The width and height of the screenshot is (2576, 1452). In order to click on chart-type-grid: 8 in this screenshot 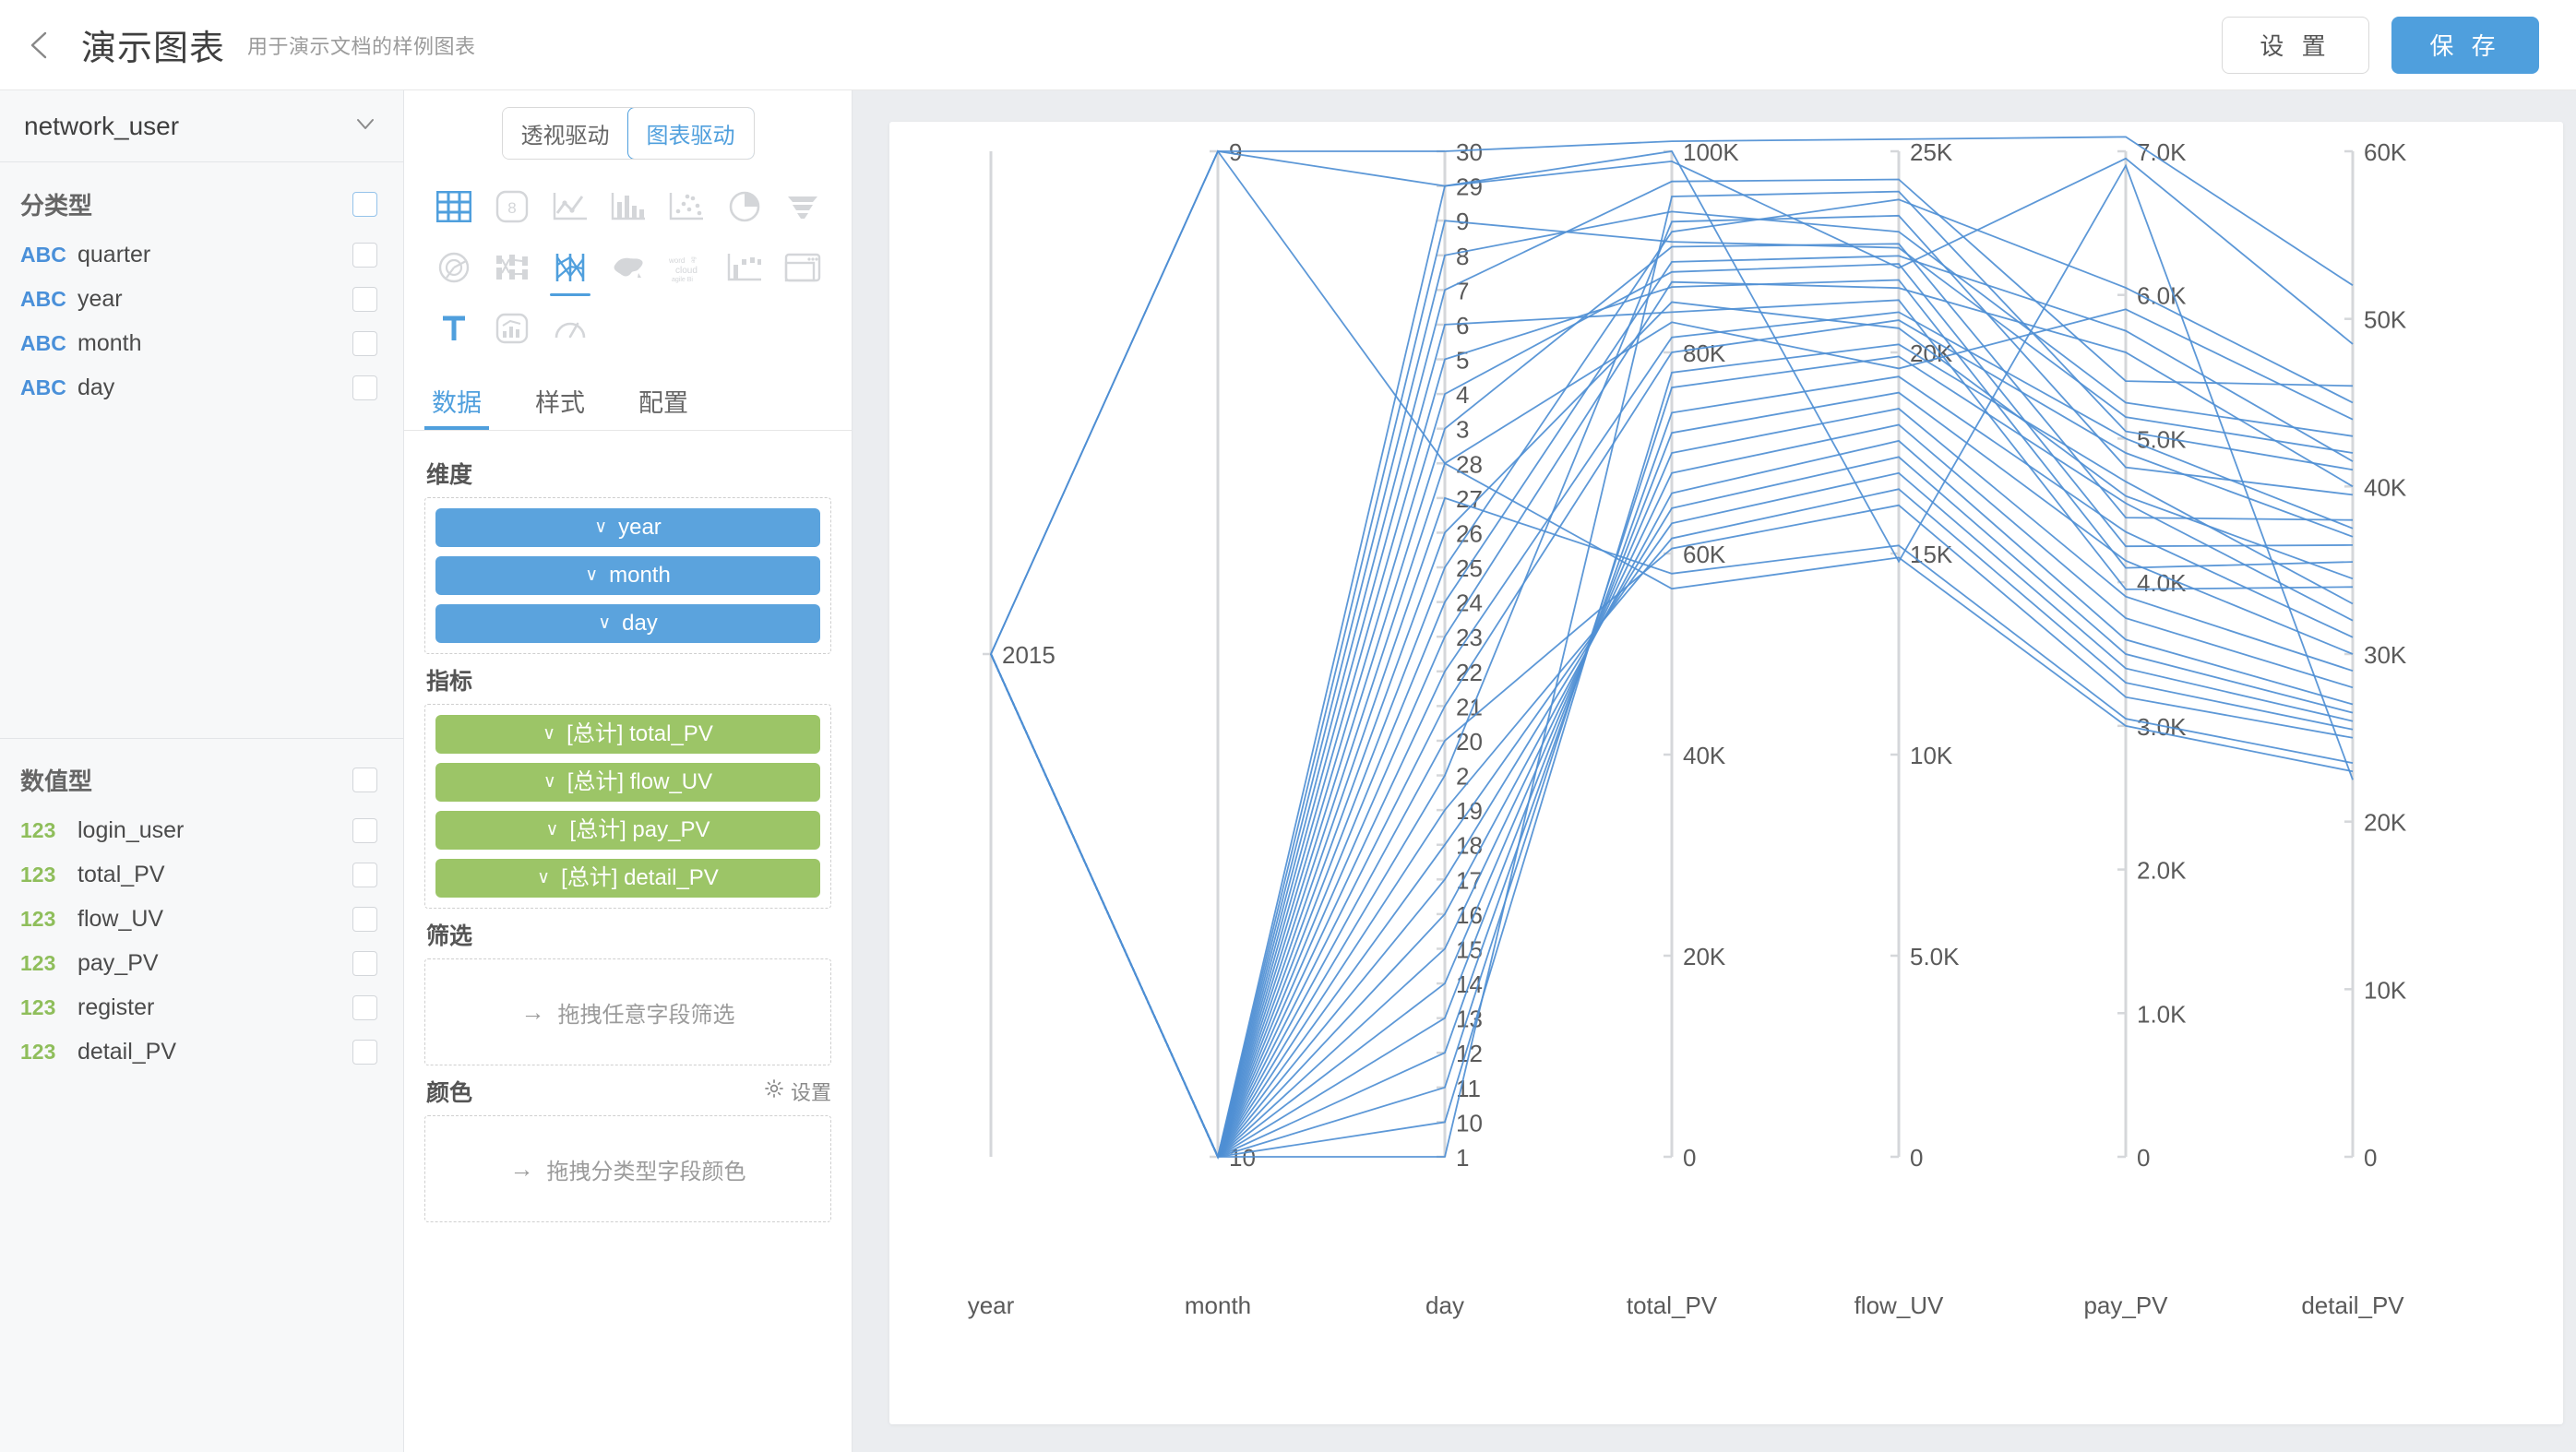, I will do `click(628, 265)`.